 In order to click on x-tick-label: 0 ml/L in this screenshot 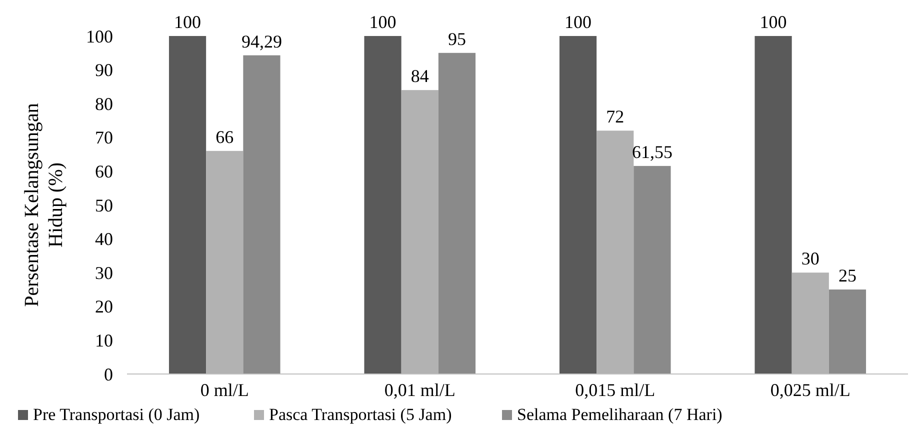, I will do `click(224, 390)`.